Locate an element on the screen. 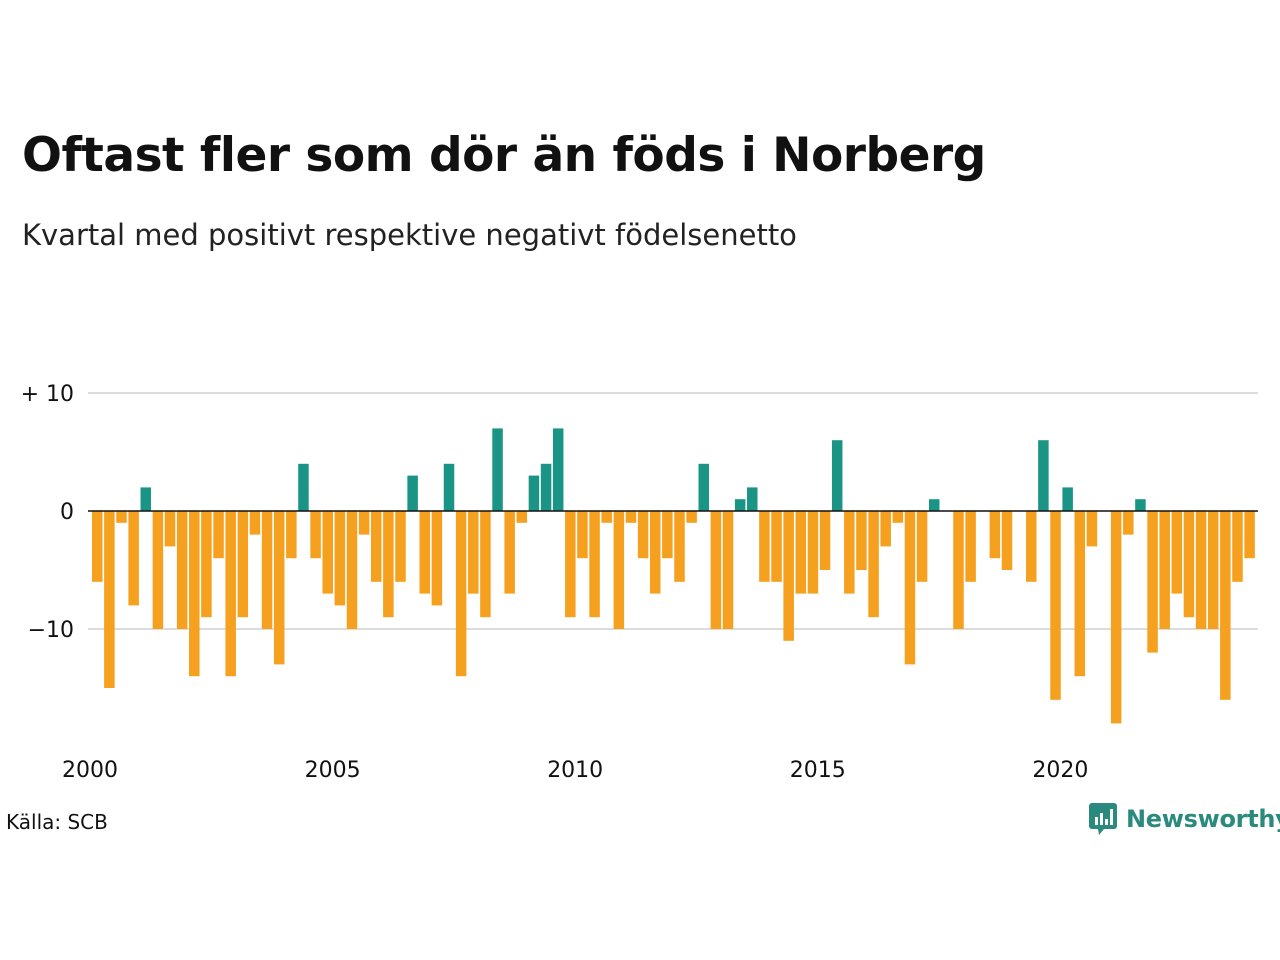  x-tick-label: 2020 is located at coordinates (1060, 770).